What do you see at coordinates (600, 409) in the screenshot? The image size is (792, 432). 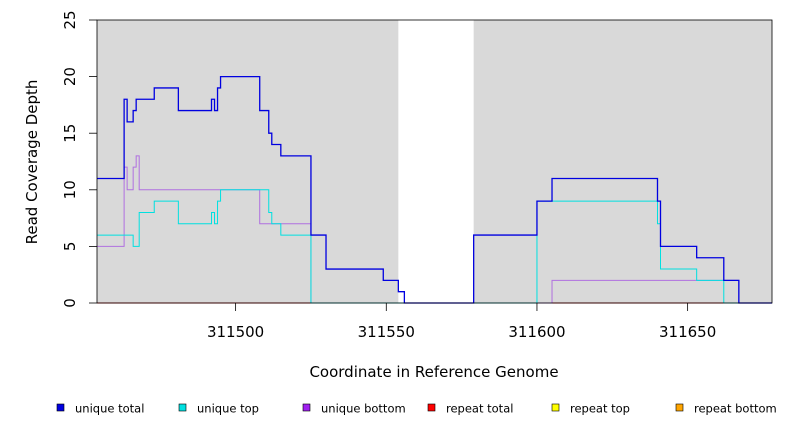 I see `legend-label: repeat top` at bounding box center [600, 409].